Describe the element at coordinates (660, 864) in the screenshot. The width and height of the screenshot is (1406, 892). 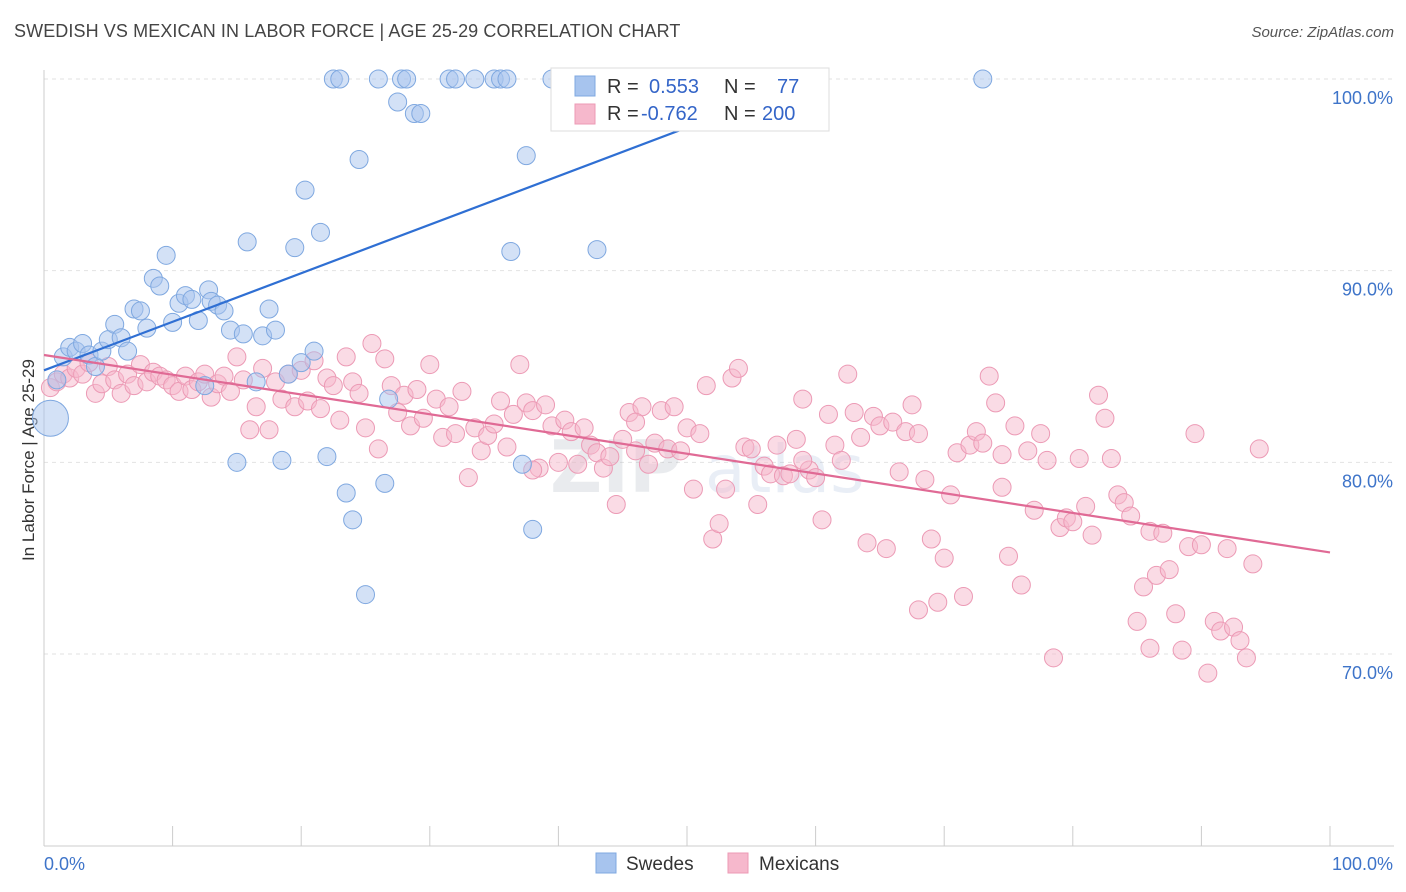
I see `bottom-legend-swedes-label: Swedes` at that location.